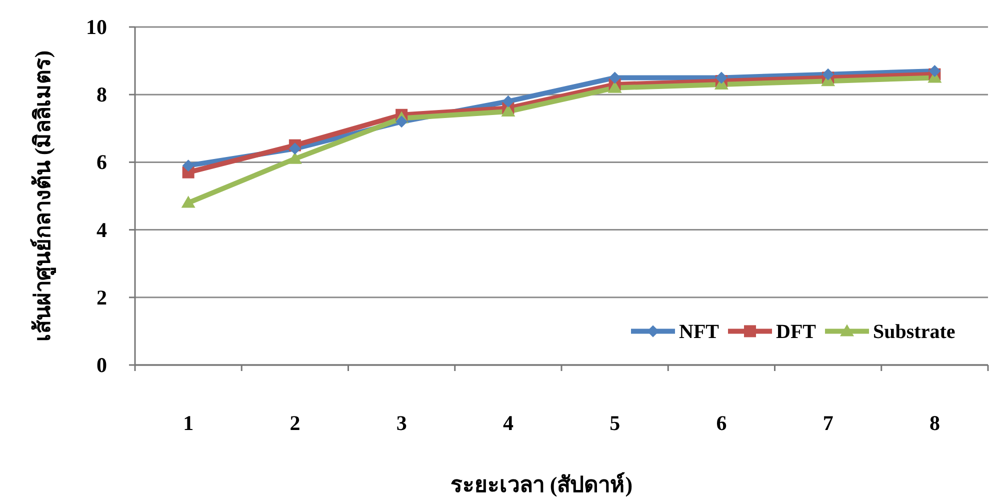  What do you see at coordinates (43, 196) in the screenshot?
I see `y-axis-title: เส้นผ่าศูนย์กลางต้น (มิลลิเมตร)` at bounding box center [43, 196].